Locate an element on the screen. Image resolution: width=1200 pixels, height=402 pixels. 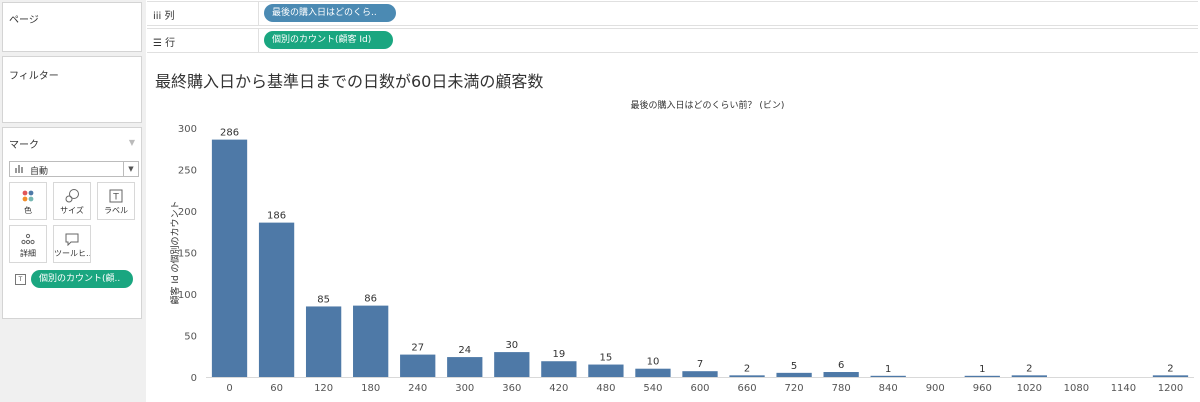
marks-card: マーク ▼ 自動 ▼ 色 サイズ T ラベル is located at coordinates (72, 223).